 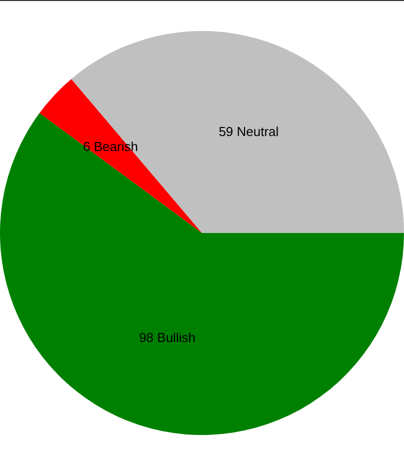 What do you see at coordinates (176, 338) in the screenshot?
I see `slice-label: Bullish` at bounding box center [176, 338].